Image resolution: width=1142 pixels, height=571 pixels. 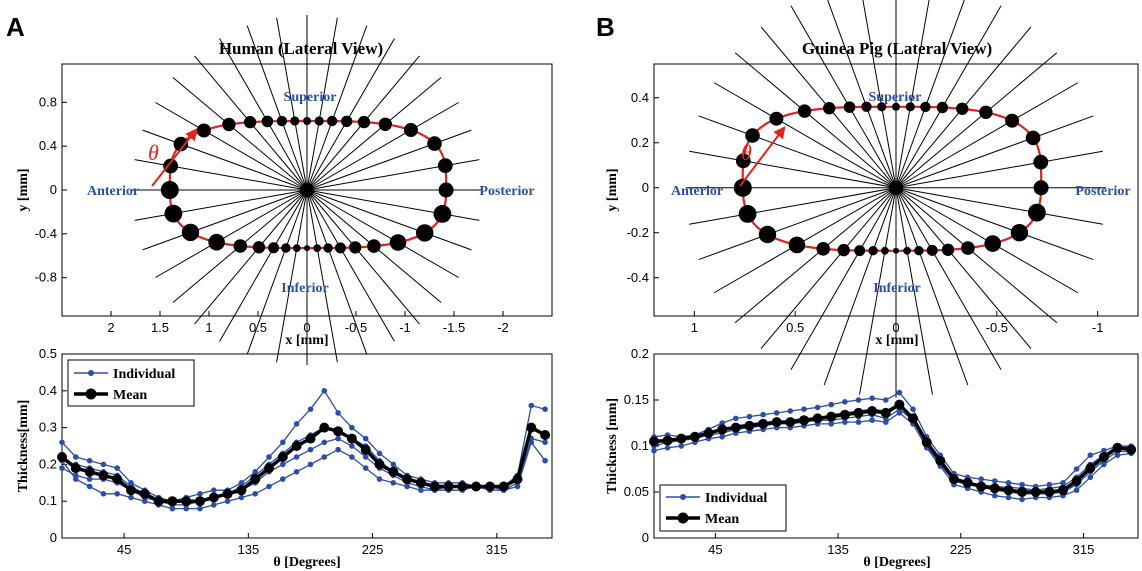 I want to click on x-ticks-a: 2 1.5 1 0.5 0 -0.5 -1 -1.5 -2, so click(x=308, y=323).